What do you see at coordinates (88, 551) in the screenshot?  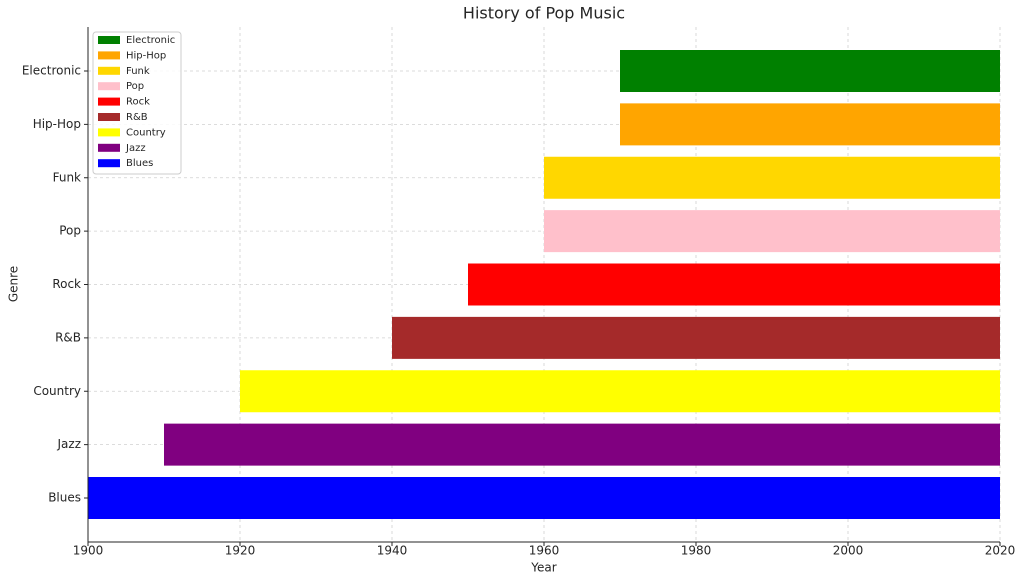 I see `x-tick-label: 1900` at bounding box center [88, 551].